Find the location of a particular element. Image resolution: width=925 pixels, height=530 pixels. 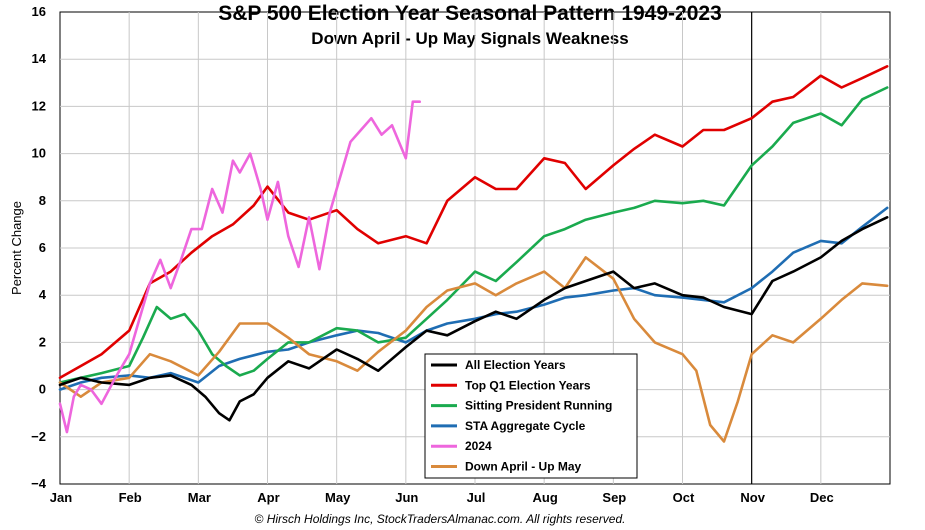

x-tick-label: Aug is located at coordinates (545, 497).